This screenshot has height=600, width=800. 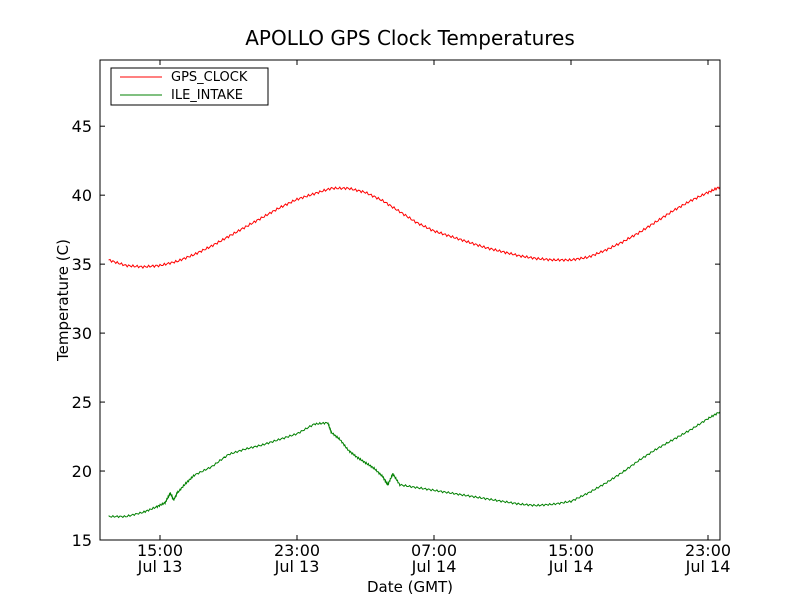 I want to click on y-tick-label: 15, so click(x=82, y=540).